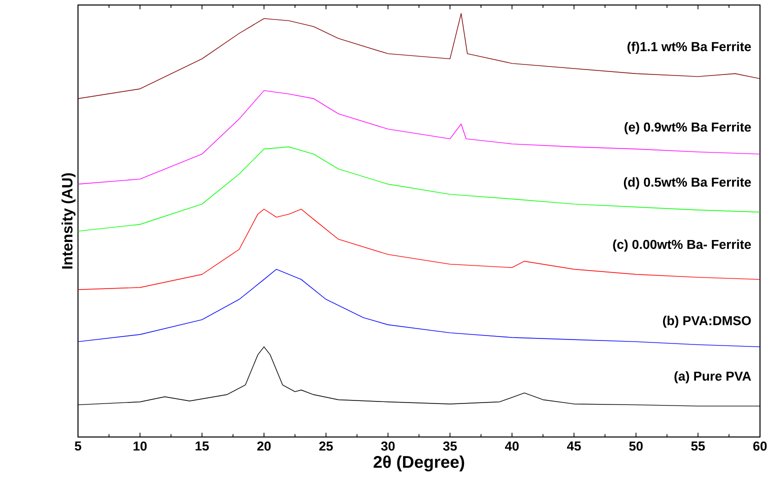 This screenshot has width=780, height=482. I want to click on x-tick-label: 20, so click(264, 446).